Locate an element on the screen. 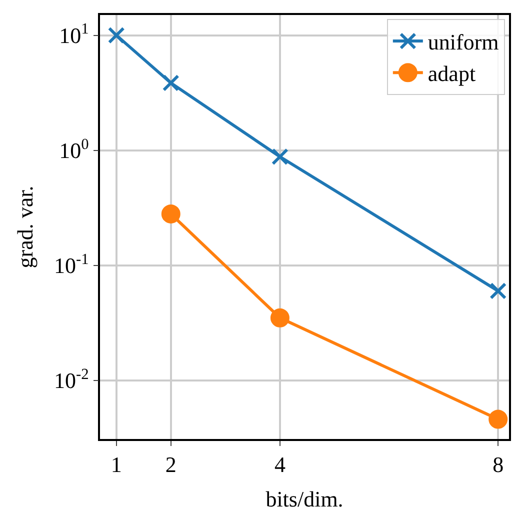 This screenshot has width=521, height=518. legend-label: adapt is located at coordinates (452, 73).